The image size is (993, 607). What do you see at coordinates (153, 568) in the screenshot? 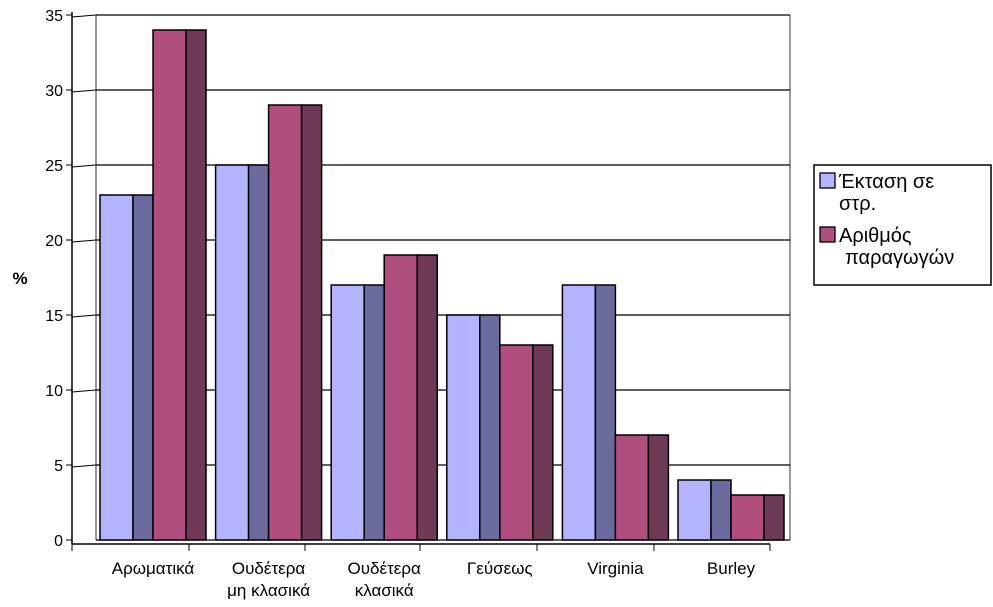
I see `x-category-label: Αρωματικά` at bounding box center [153, 568].